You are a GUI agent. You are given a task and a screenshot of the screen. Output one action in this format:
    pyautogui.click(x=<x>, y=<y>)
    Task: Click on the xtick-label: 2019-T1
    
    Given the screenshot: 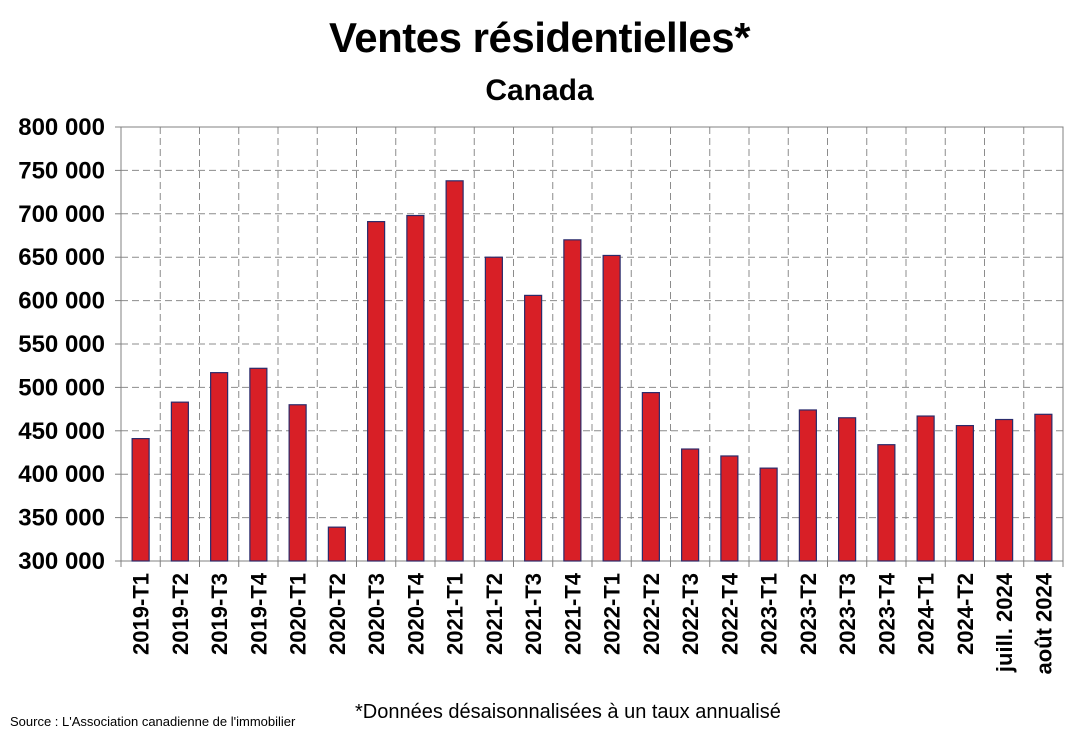 What is the action you would take?
    pyautogui.click(x=141, y=614)
    